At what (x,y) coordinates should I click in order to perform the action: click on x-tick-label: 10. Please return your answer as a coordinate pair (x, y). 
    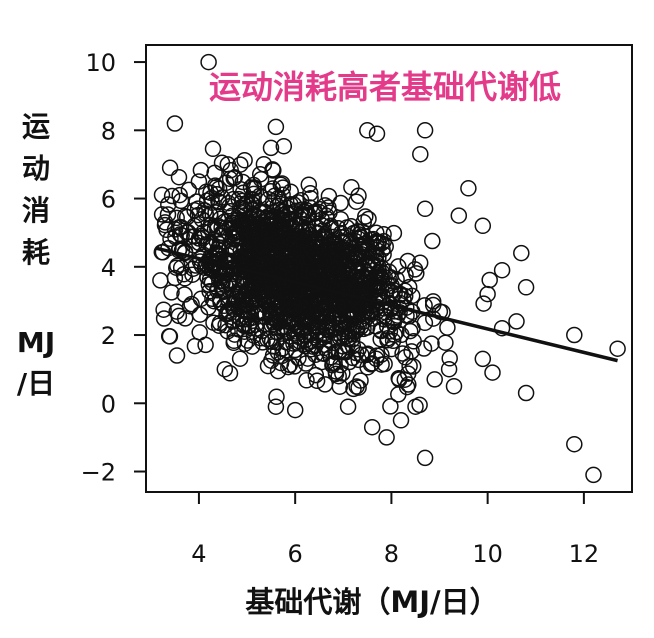
    Looking at the image, I should click on (487, 554).